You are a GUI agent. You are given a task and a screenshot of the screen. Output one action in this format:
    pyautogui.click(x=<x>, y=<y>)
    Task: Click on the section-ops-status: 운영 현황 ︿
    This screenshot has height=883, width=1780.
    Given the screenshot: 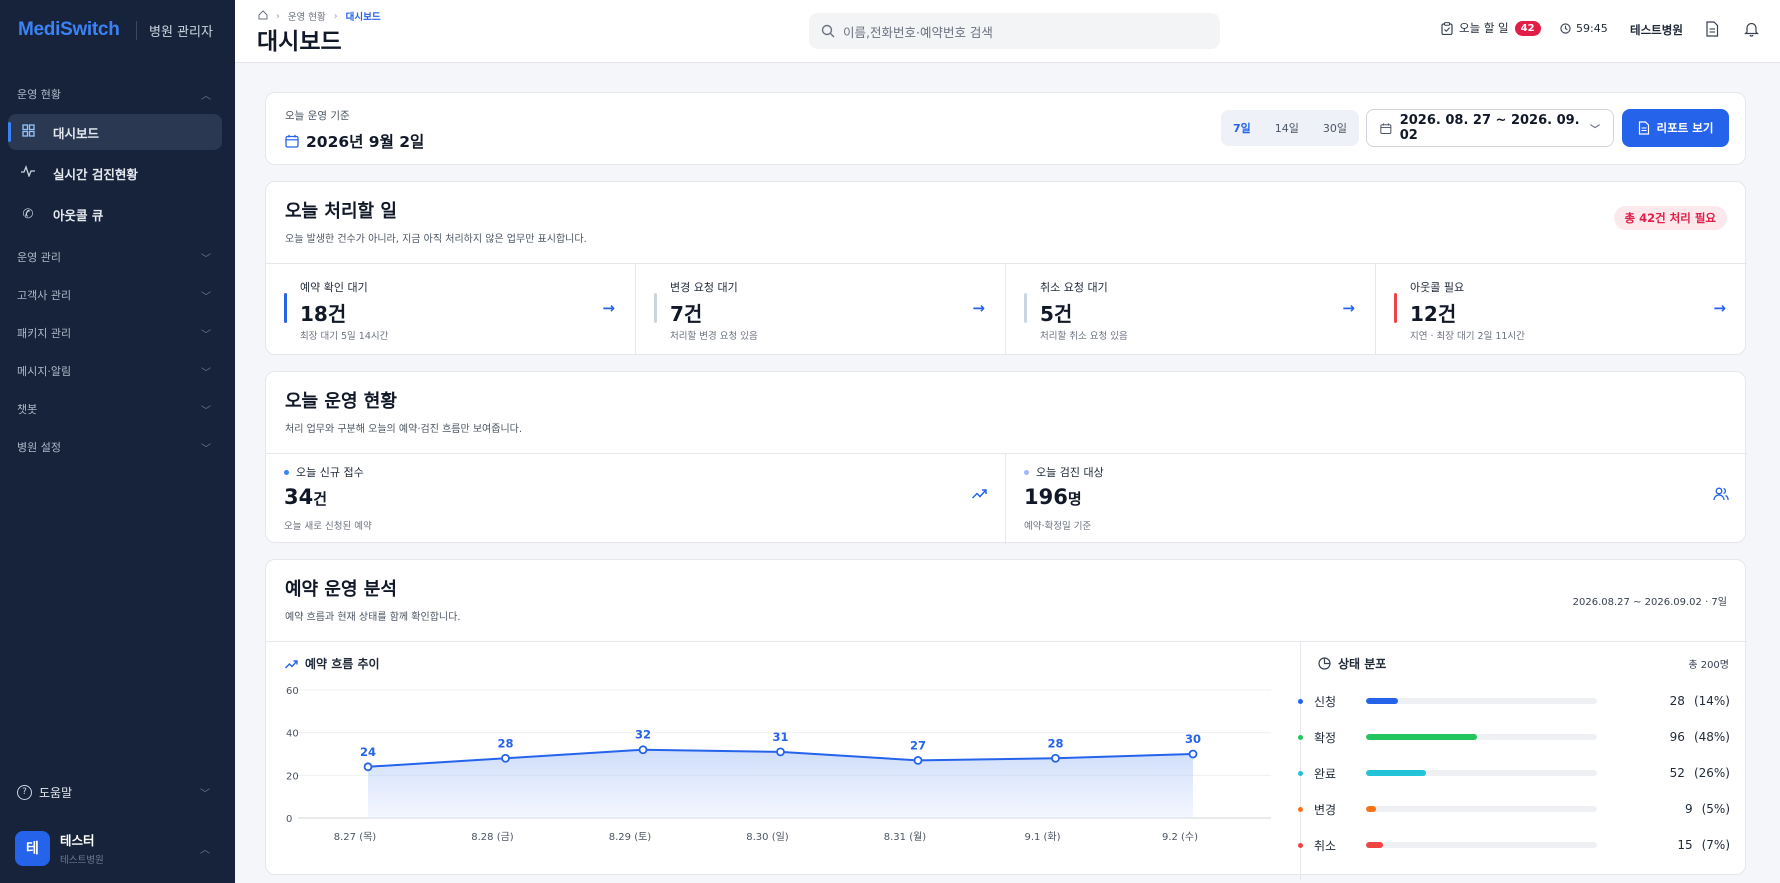 What is the action you would take?
    pyautogui.click(x=114, y=94)
    